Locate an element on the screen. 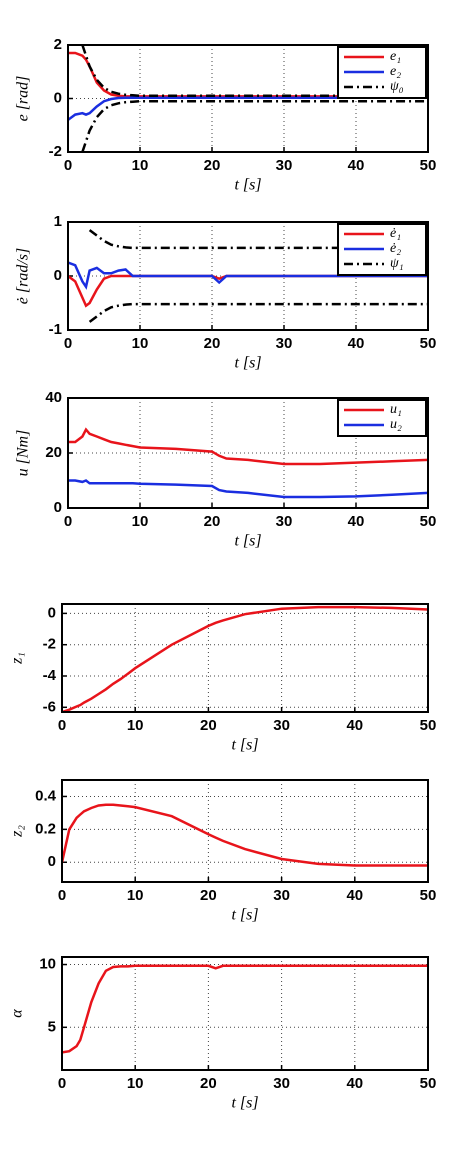 This screenshot has width=474, height=1150. y-axis-label: z₁ is located at coordinates (17, 658).